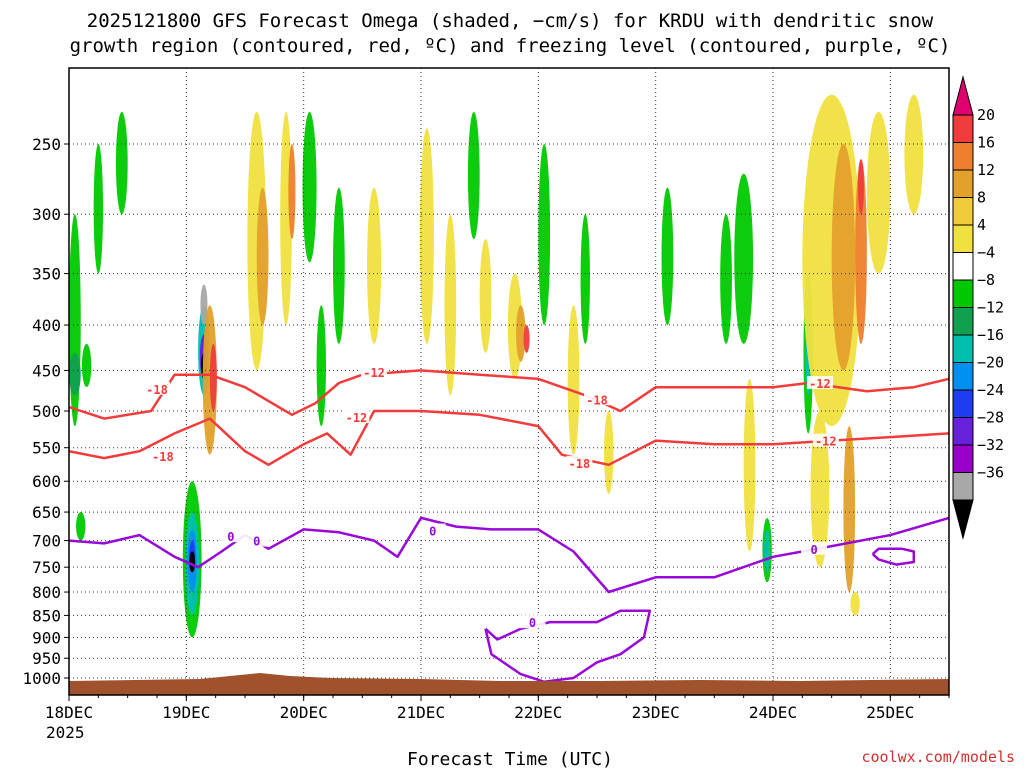 The image size is (1024, 768). I want to click on colorbar-tick-label: −12, so click(990, 308).